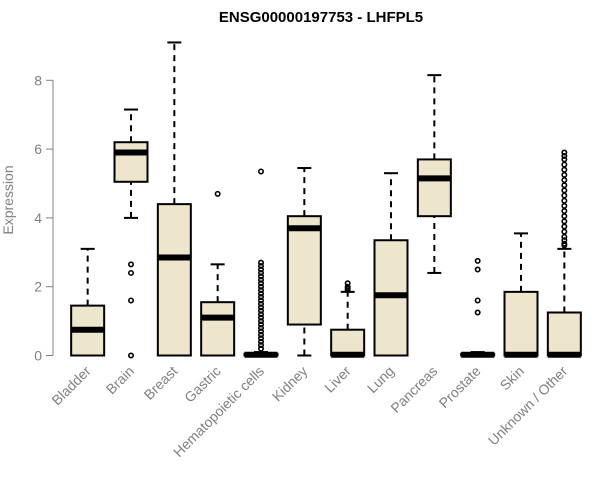 This screenshot has height=500, width=600. What do you see at coordinates (337, 379) in the screenshot?
I see `x-tick-label: Liver` at bounding box center [337, 379].